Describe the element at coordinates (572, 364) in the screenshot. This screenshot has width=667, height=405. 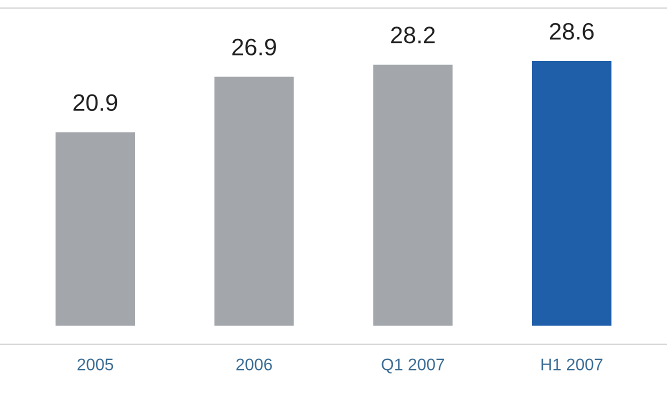
I see `x-tick-label: H1 2007` at that location.